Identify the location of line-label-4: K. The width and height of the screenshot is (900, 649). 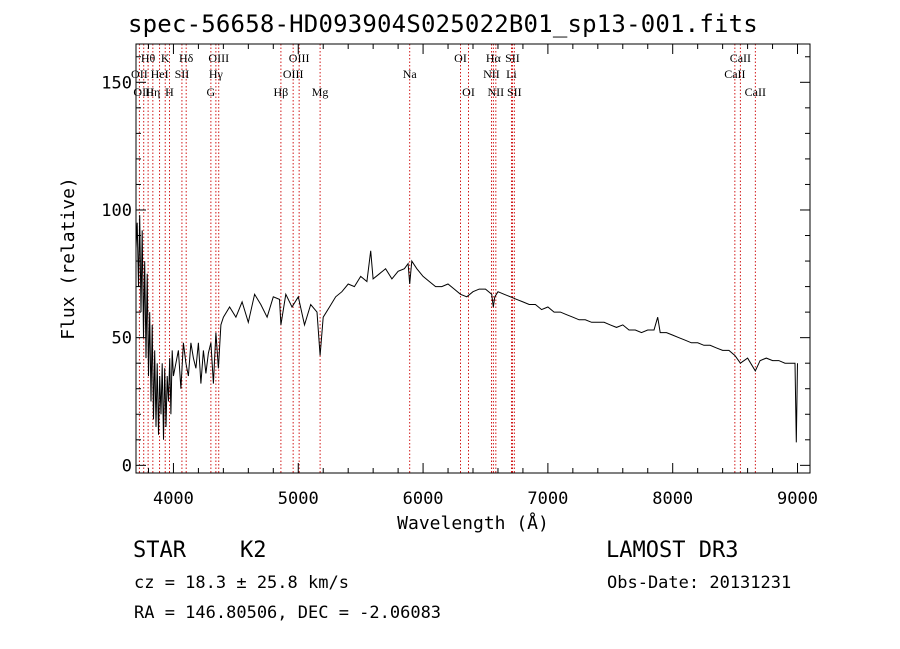
(165, 58).